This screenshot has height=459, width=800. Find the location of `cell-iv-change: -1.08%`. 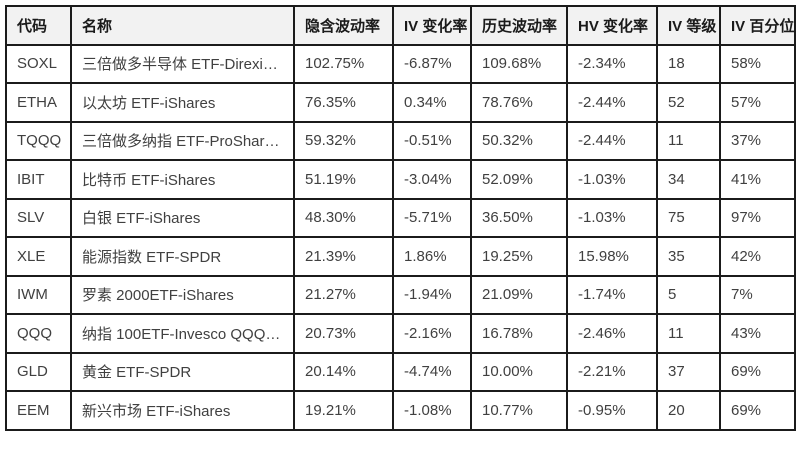

cell-iv-change: -1.08% is located at coordinates (432, 410).